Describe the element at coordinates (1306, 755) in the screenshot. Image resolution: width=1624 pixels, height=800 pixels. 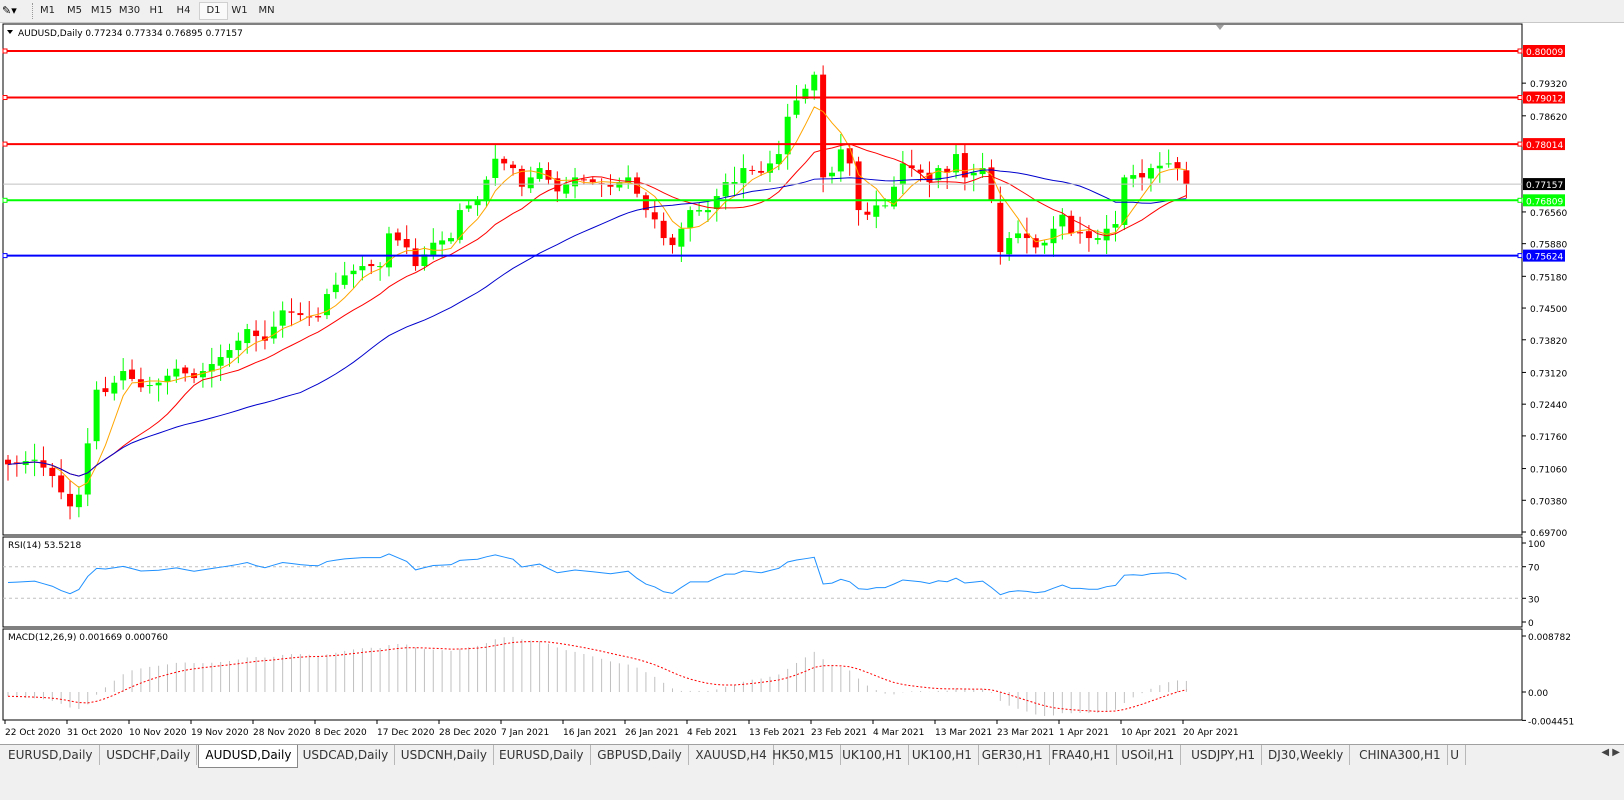
I see `chart-tab: DJ30,Weekly` at that location.